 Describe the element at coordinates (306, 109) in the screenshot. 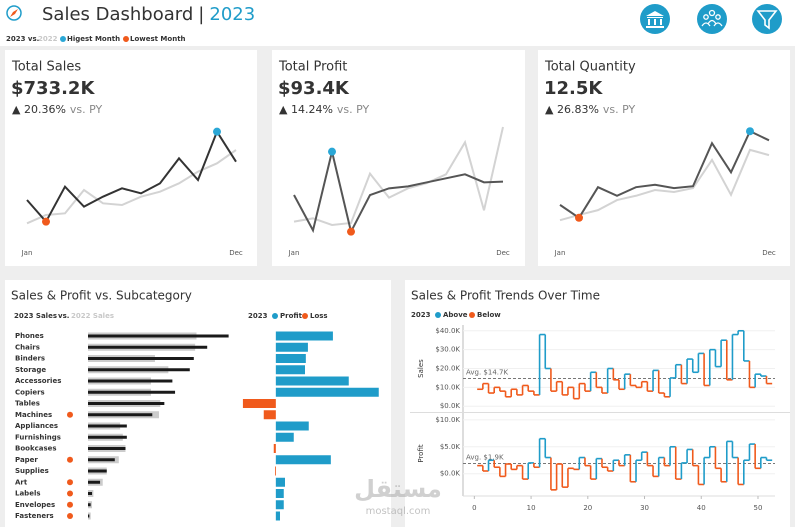

I see `change-value: ▲ 14.24%` at that location.